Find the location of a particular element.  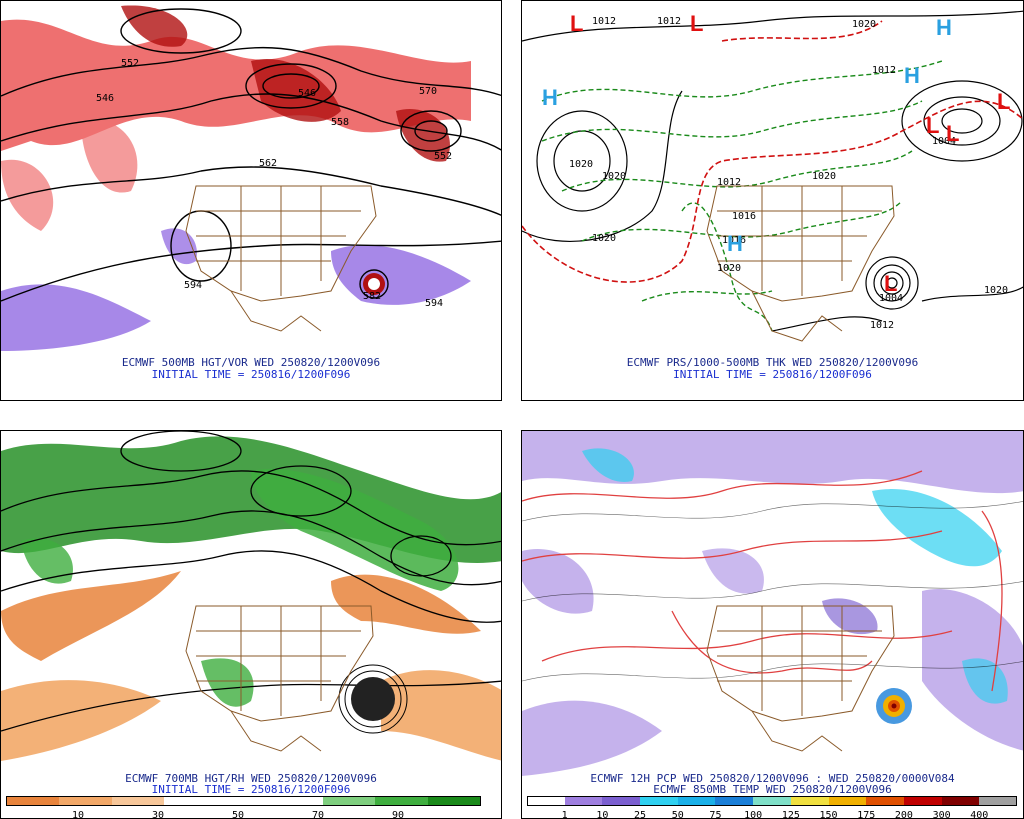

thickness-contours is located at coordinates (742, 196).